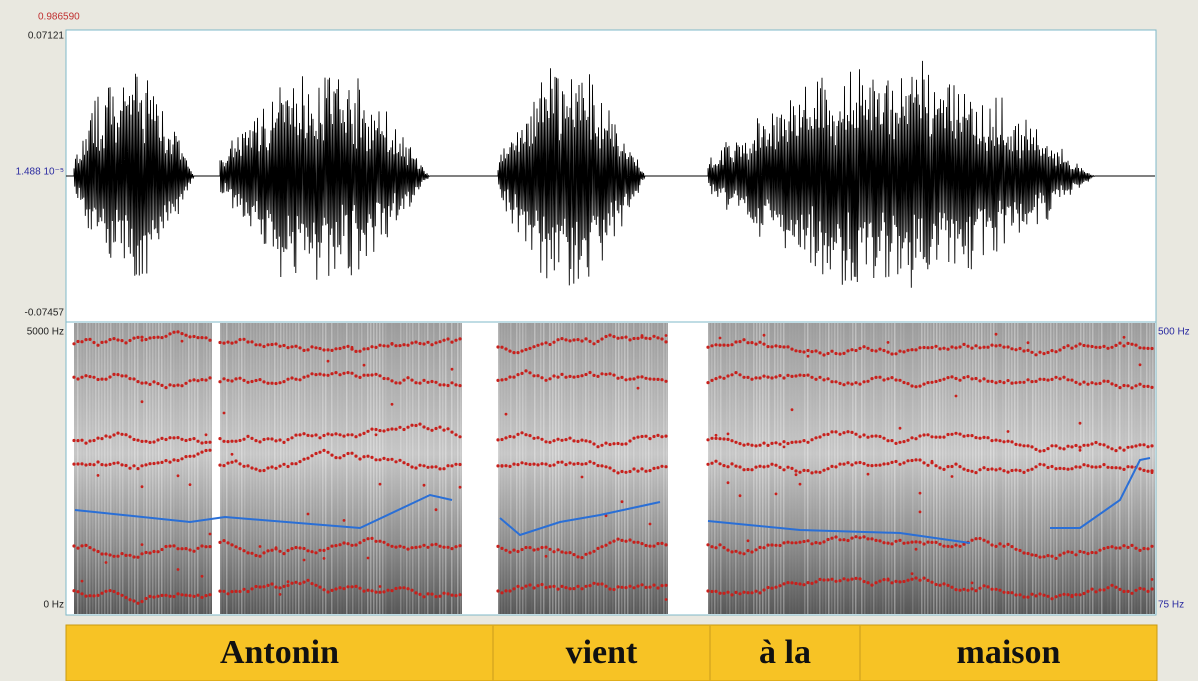 The width and height of the screenshot is (1198, 681). Describe the element at coordinates (263, 511) in the screenshot. I see `pitch-contour` at that location.